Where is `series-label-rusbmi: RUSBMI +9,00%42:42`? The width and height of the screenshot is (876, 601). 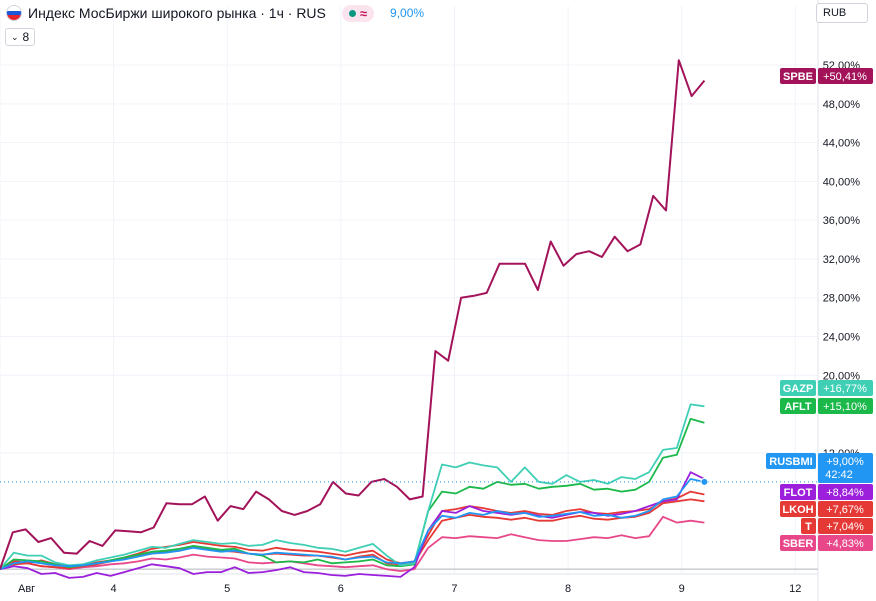 series-label-rusbmi: RUSBMI +9,00%42:42 is located at coordinates (819, 468).